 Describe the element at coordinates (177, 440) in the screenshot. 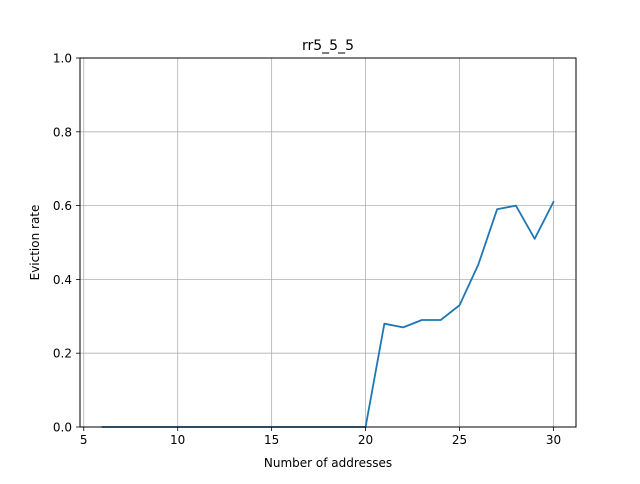

I see `x-tick-label: 10` at that location.